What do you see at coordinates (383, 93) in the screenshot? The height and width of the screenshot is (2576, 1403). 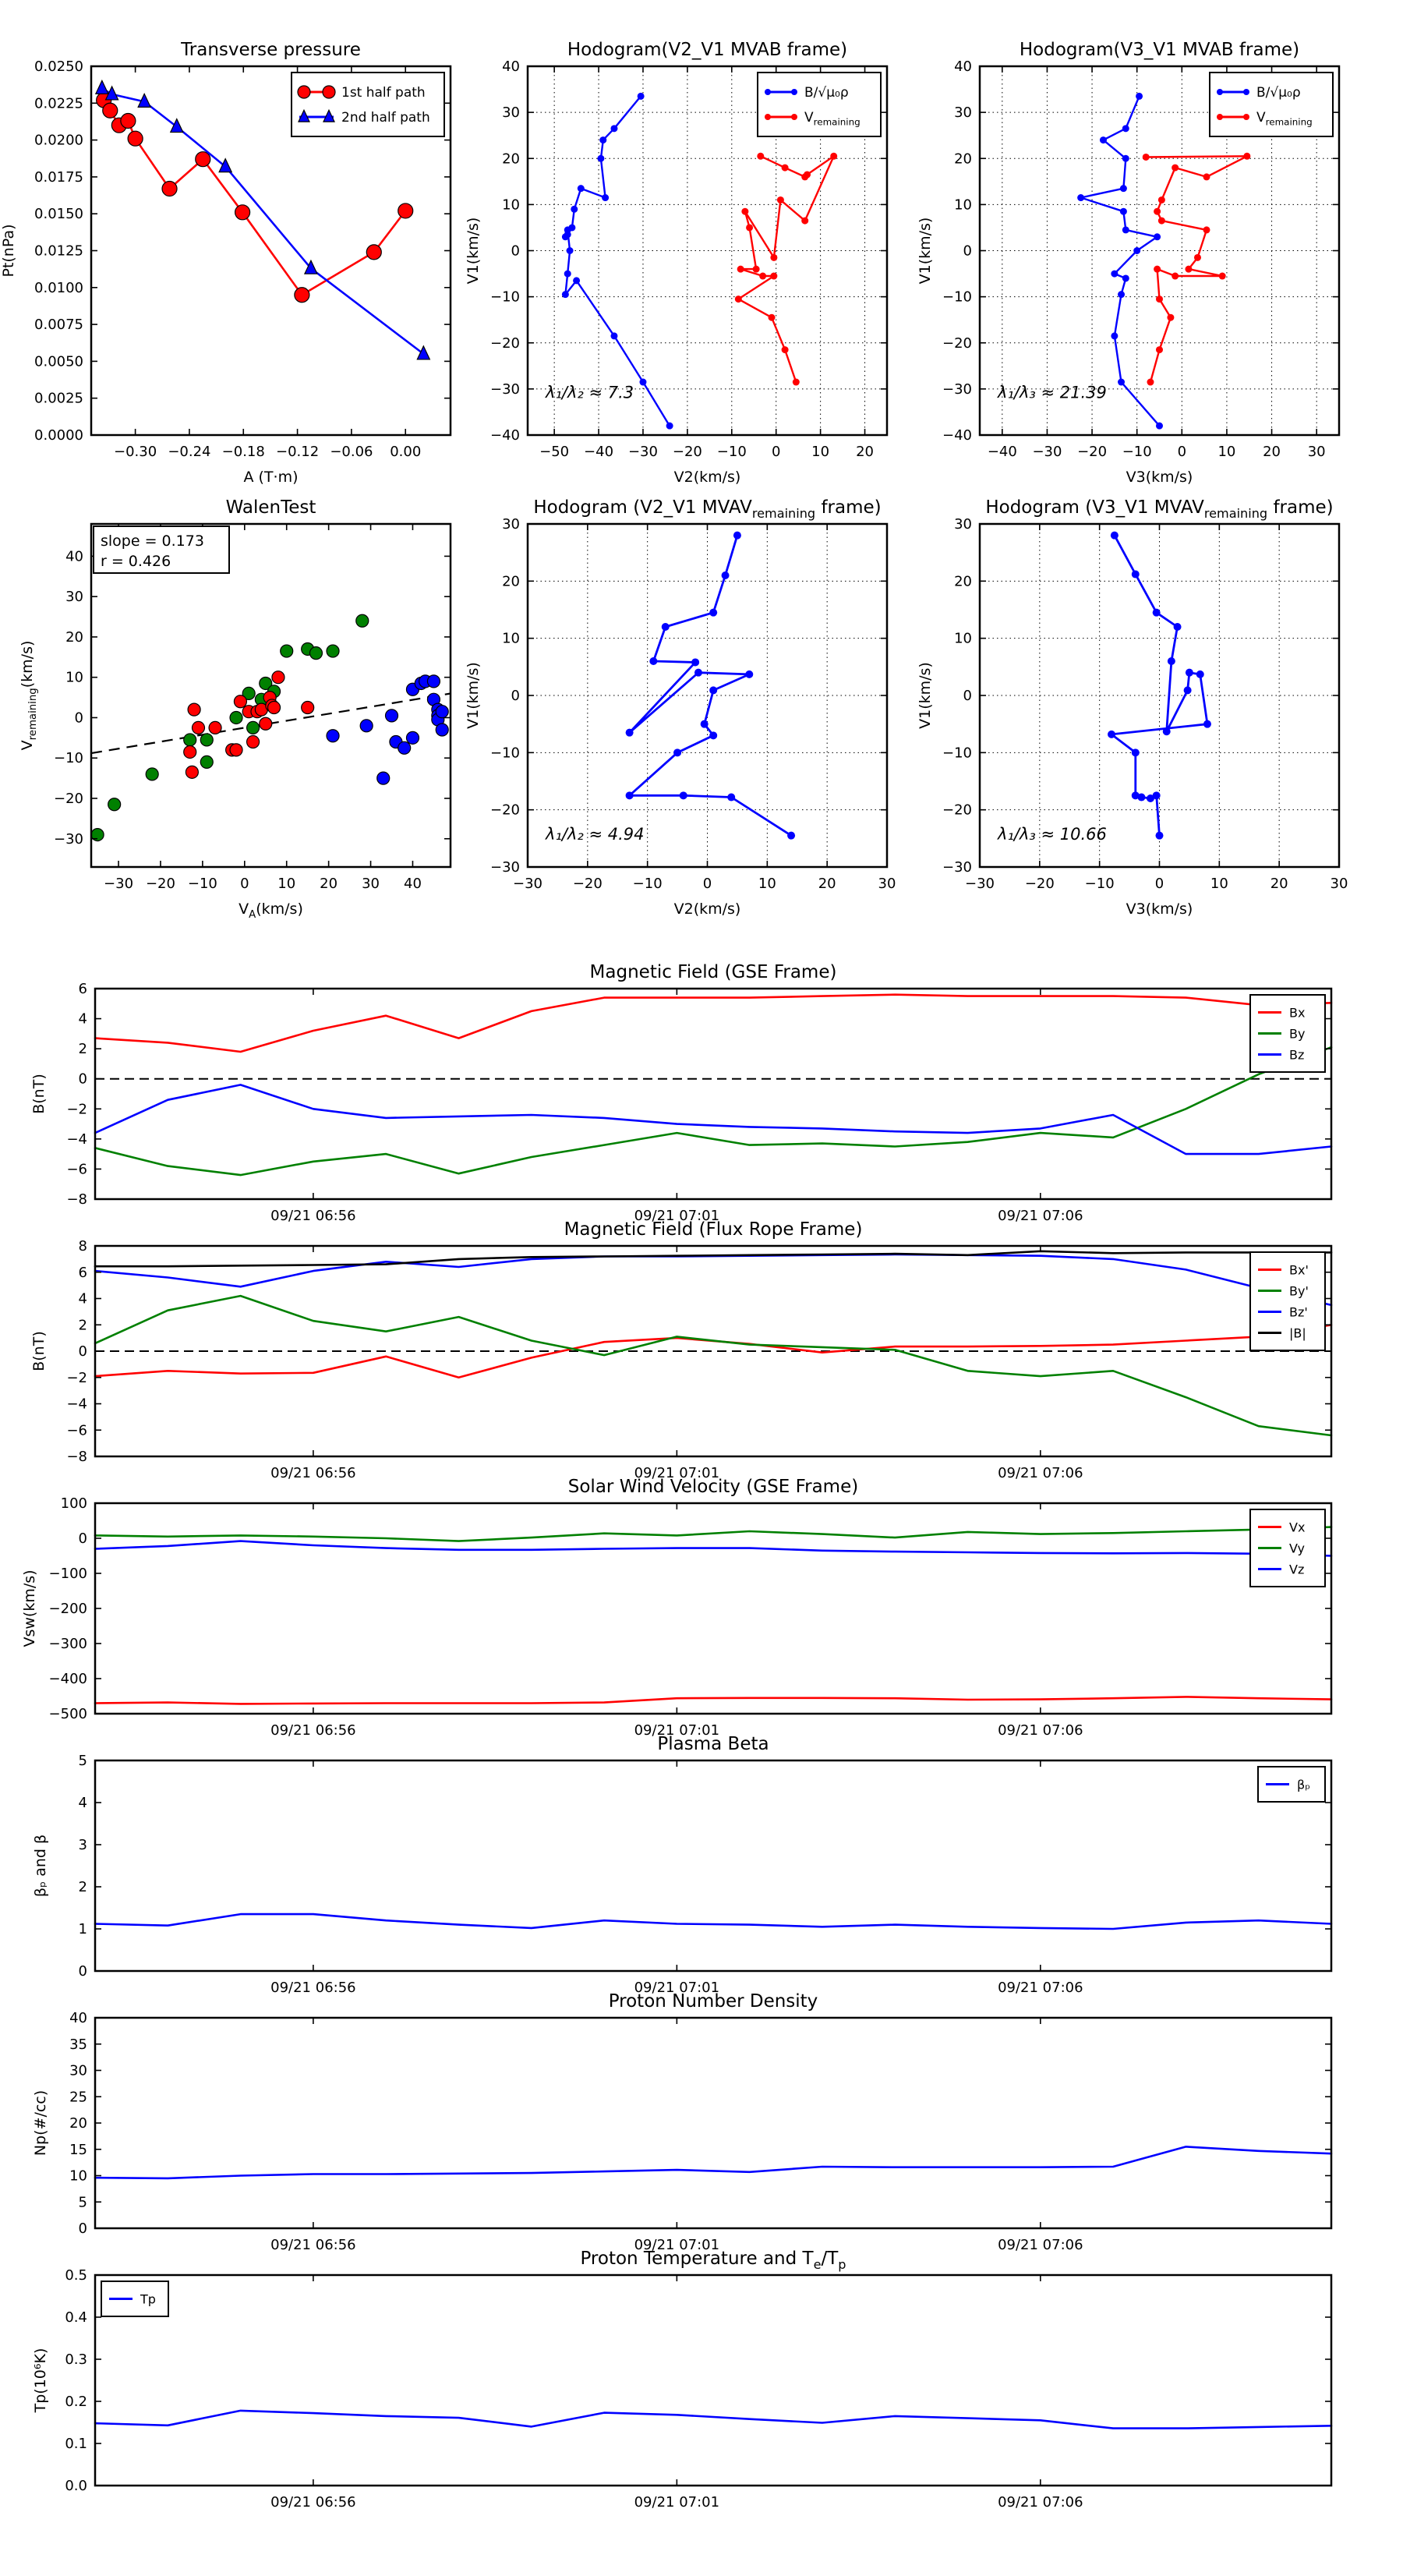 I see `legend-label: 1st half path` at bounding box center [383, 93].